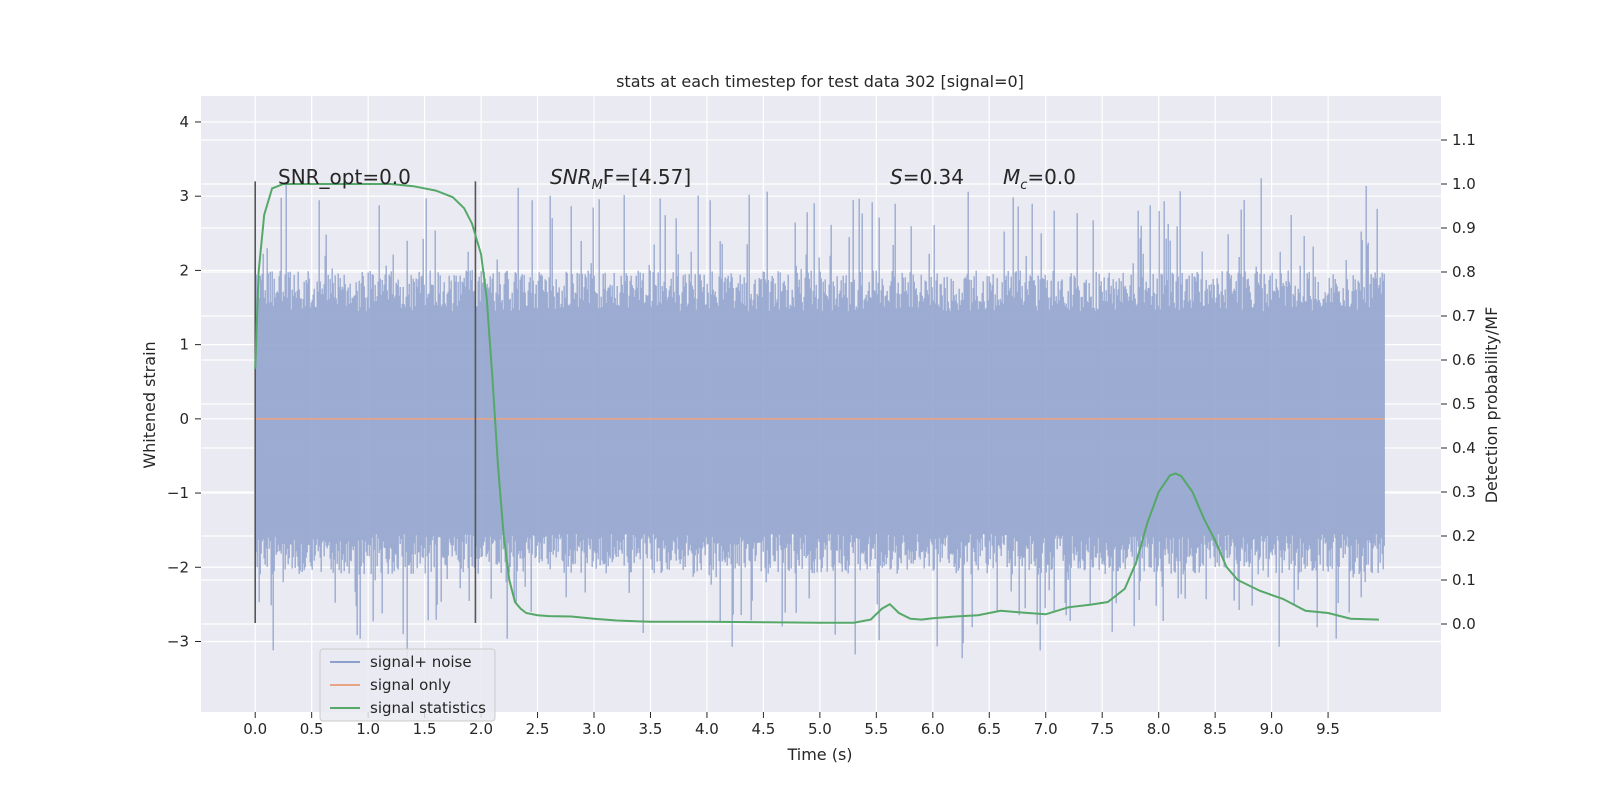  Describe the element at coordinates (365, 402) in the screenshot. I see `window-markers` at that location.